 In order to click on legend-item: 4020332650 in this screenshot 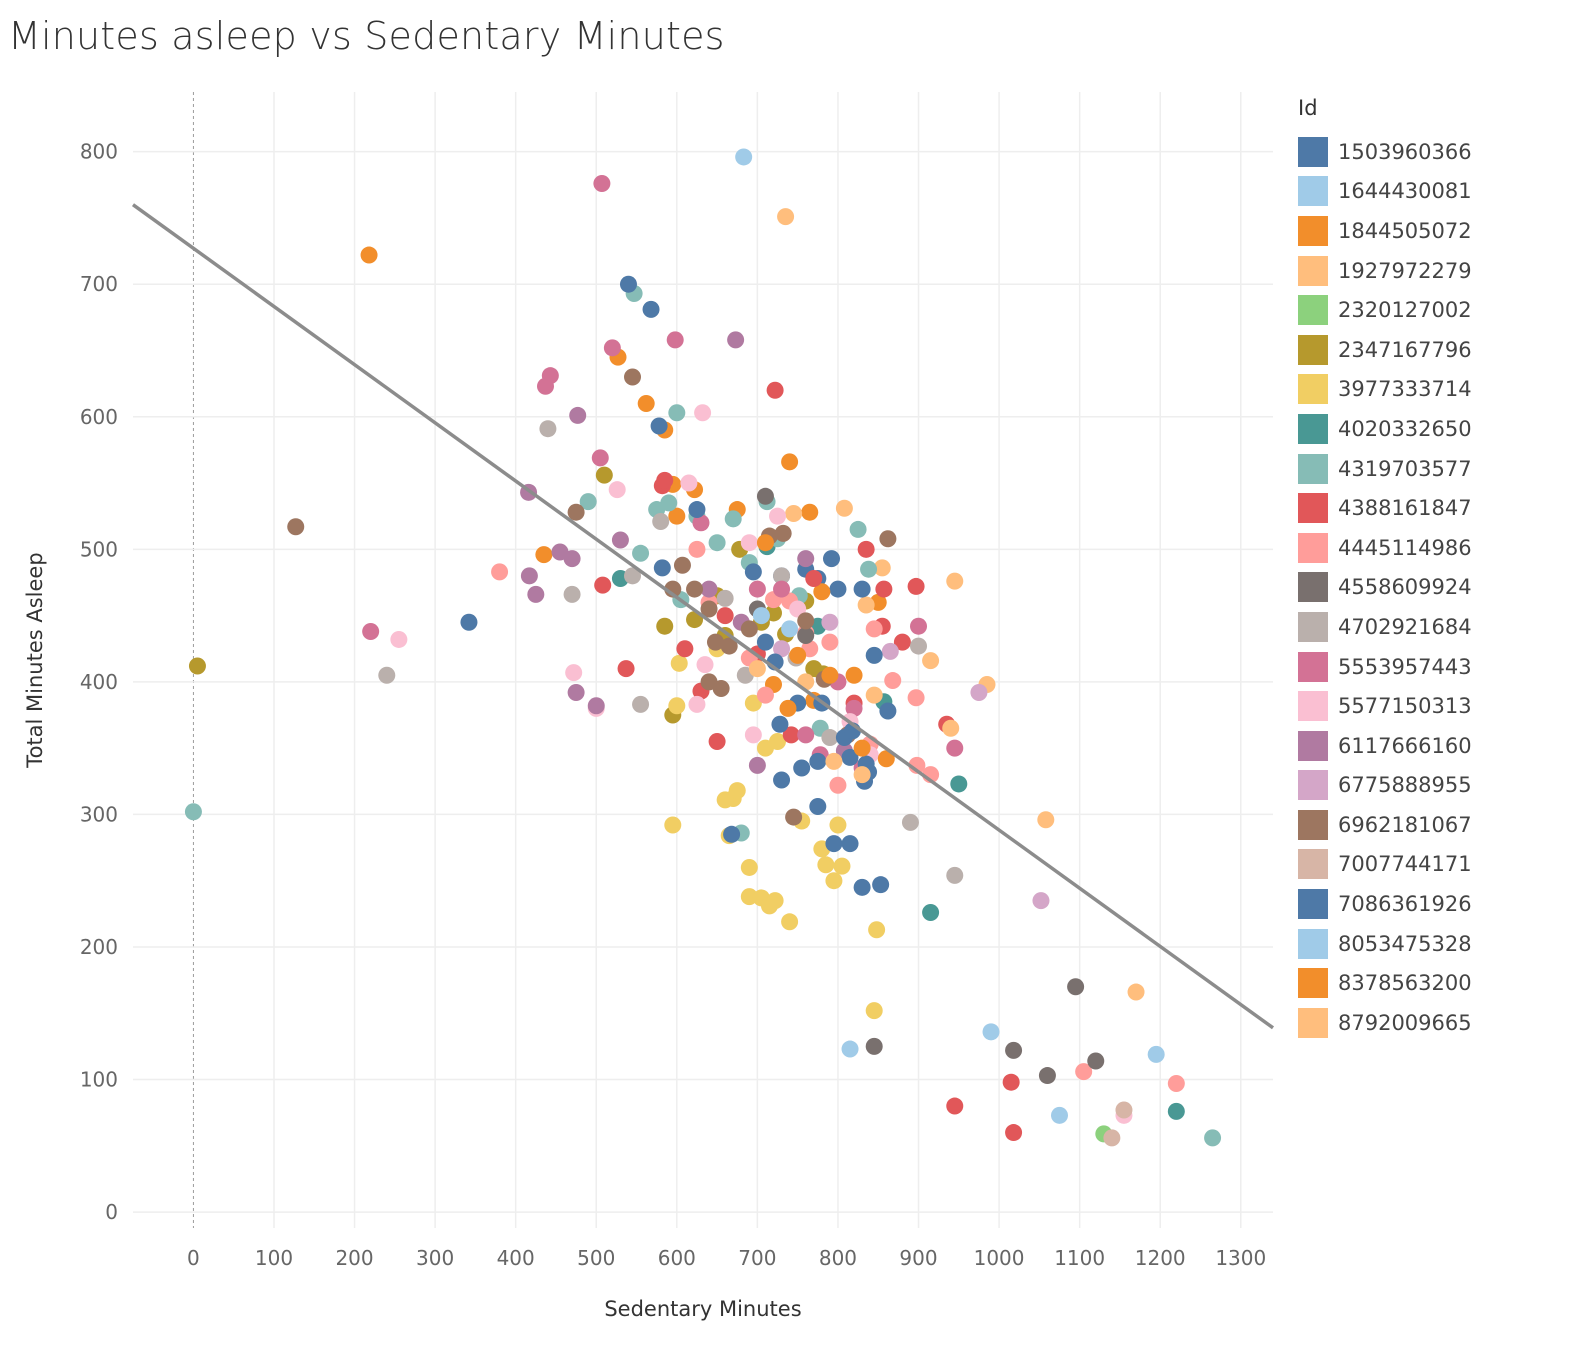, I will do `click(1385, 429)`.